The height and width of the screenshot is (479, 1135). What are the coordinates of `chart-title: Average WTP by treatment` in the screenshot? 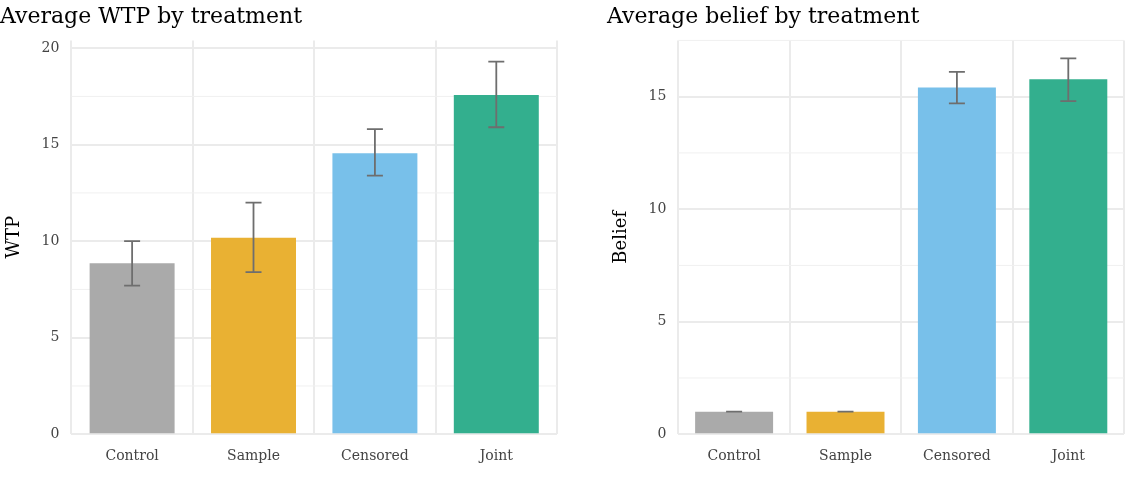 It's located at (151, 15).